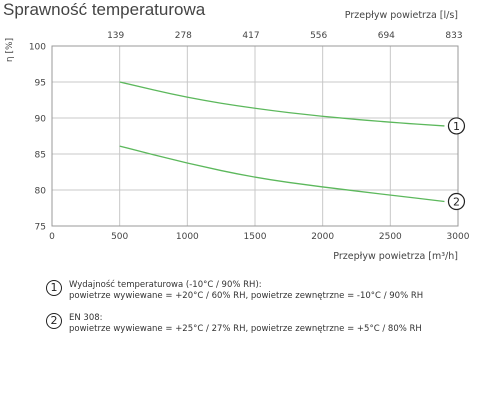 This screenshot has height=400, width=480. What do you see at coordinates (390, 237) in the screenshot?
I see `x-tick-label: 2500` at bounding box center [390, 237].